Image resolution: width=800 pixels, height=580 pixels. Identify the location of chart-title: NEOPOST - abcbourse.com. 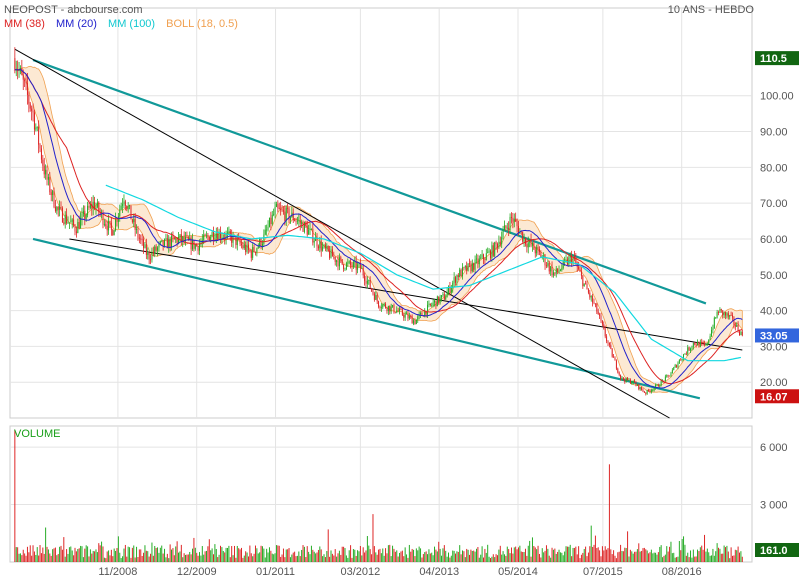
(73, 10).